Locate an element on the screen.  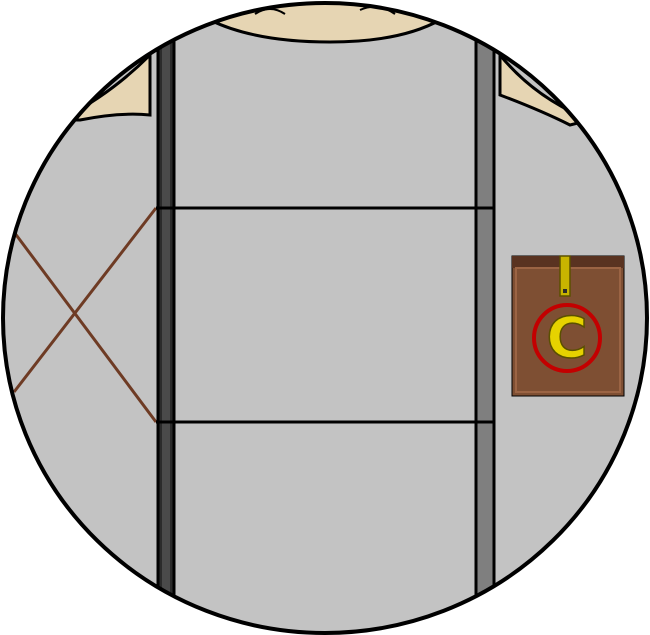
left-strap is located at coordinates (166, 334).